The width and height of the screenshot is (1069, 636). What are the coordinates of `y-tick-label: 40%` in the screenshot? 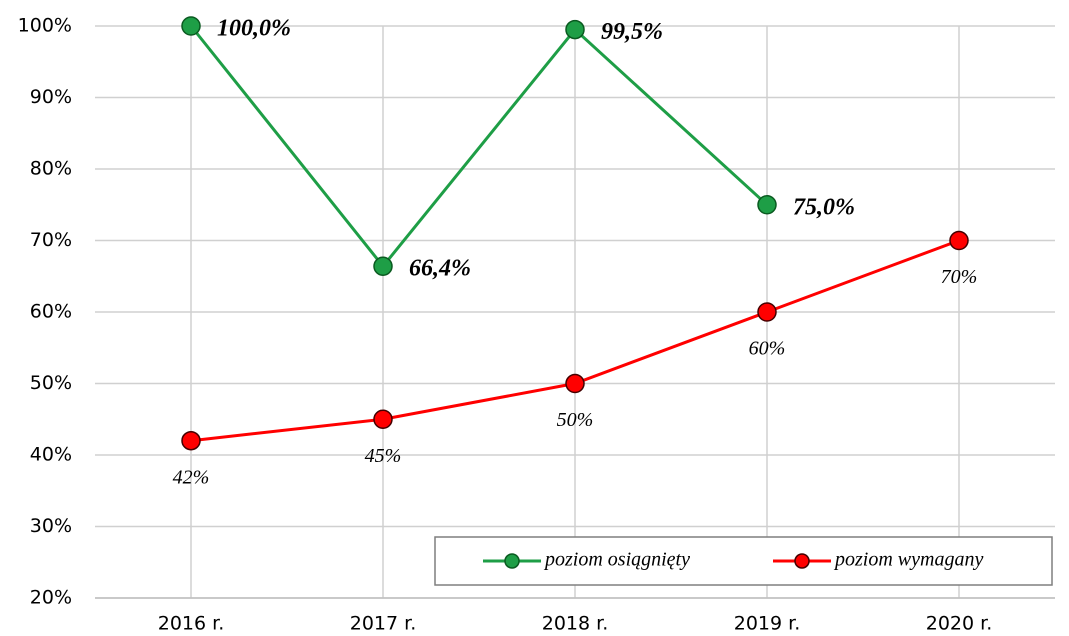 It's located at (51, 455).